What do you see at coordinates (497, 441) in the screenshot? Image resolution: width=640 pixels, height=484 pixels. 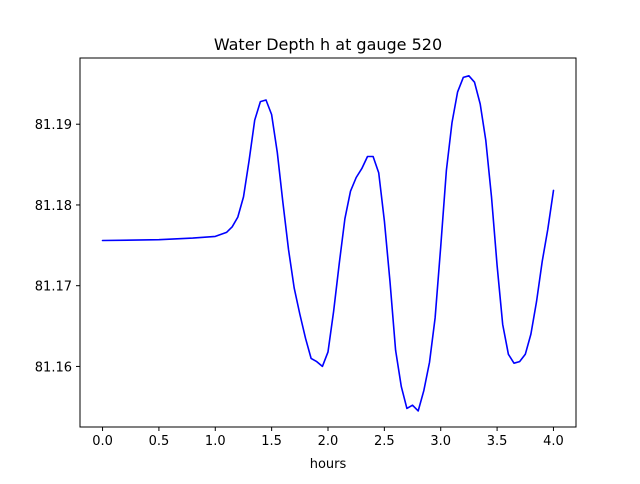 I see `x-tick-label: 3.5` at bounding box center [497, 441].